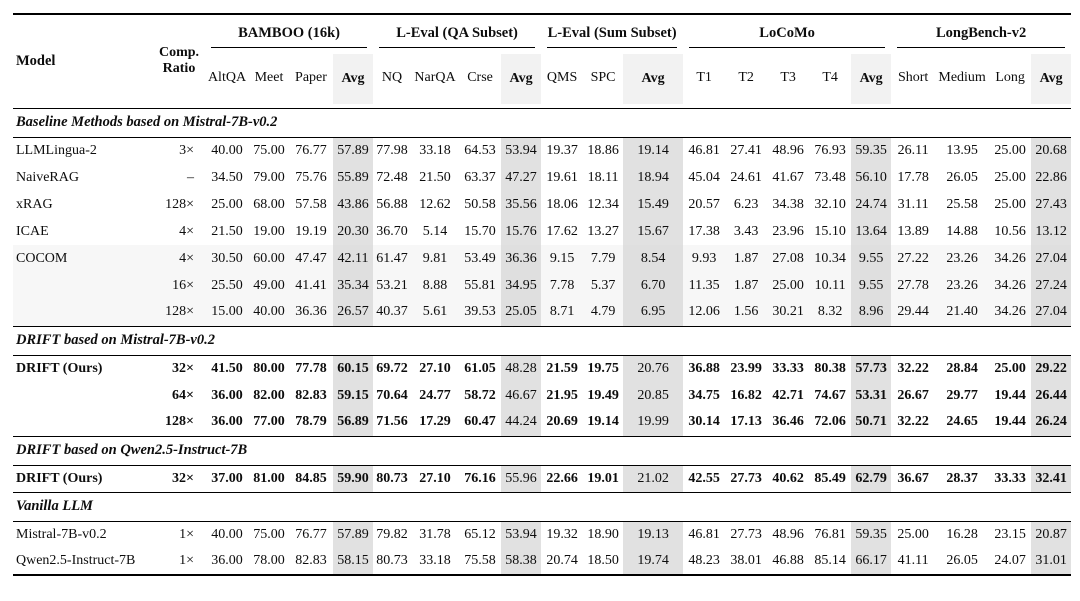  Describe the element at coordinates (435, 312) in the screenshot. I see `cell-value: 5.61` at that location.